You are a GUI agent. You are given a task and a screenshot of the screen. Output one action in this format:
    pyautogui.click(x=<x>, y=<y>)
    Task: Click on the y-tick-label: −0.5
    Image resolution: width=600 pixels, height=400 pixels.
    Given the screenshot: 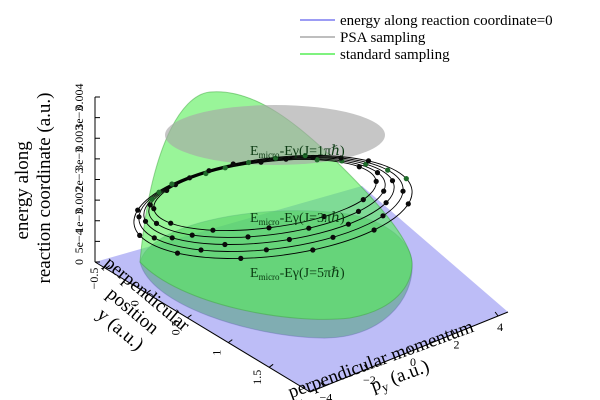 What is the action you would take?
    pyautogui.click(x=94, y=279)
    